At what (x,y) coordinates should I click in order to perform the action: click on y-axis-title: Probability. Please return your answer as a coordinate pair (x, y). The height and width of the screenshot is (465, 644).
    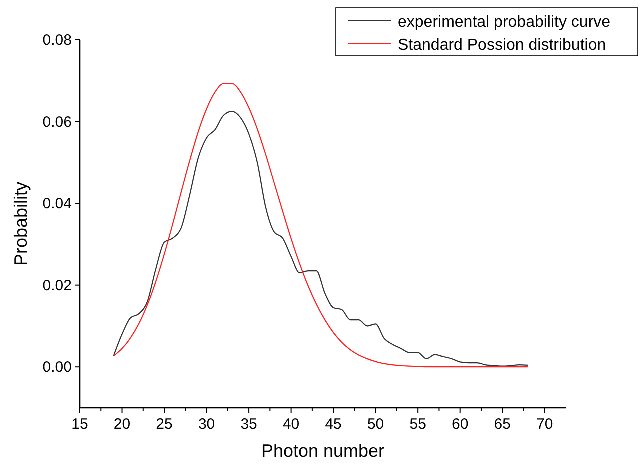
    Looking at the image, I should click on (21, 224).